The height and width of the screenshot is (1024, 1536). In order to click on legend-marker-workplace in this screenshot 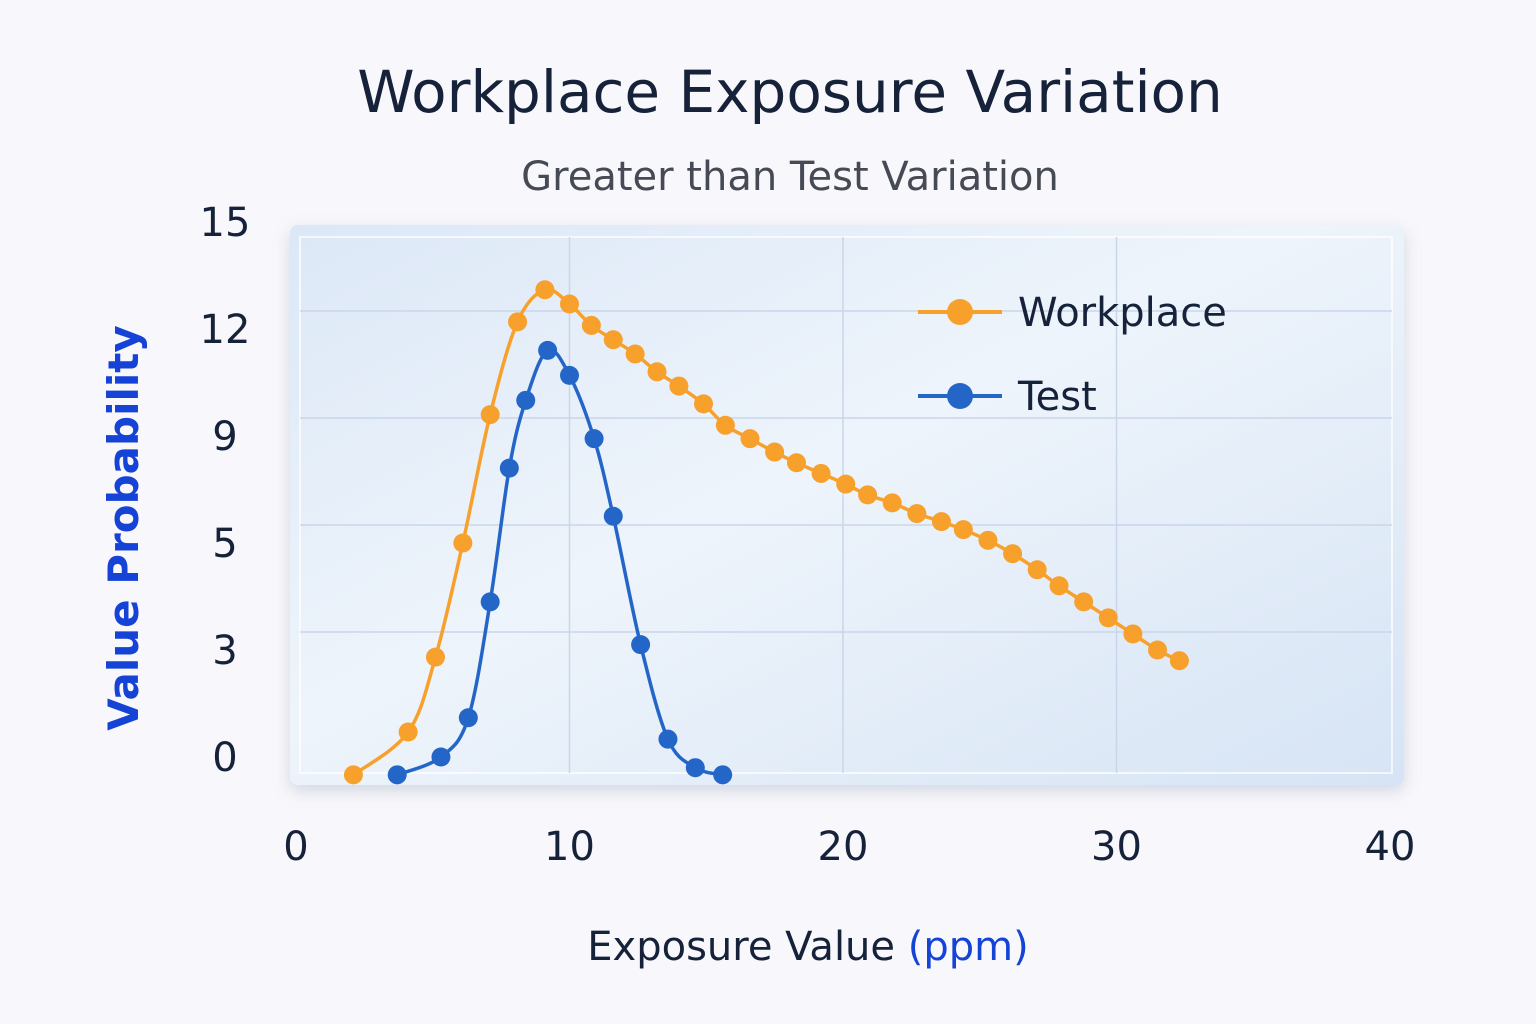, I will do `click(960, 312)`.